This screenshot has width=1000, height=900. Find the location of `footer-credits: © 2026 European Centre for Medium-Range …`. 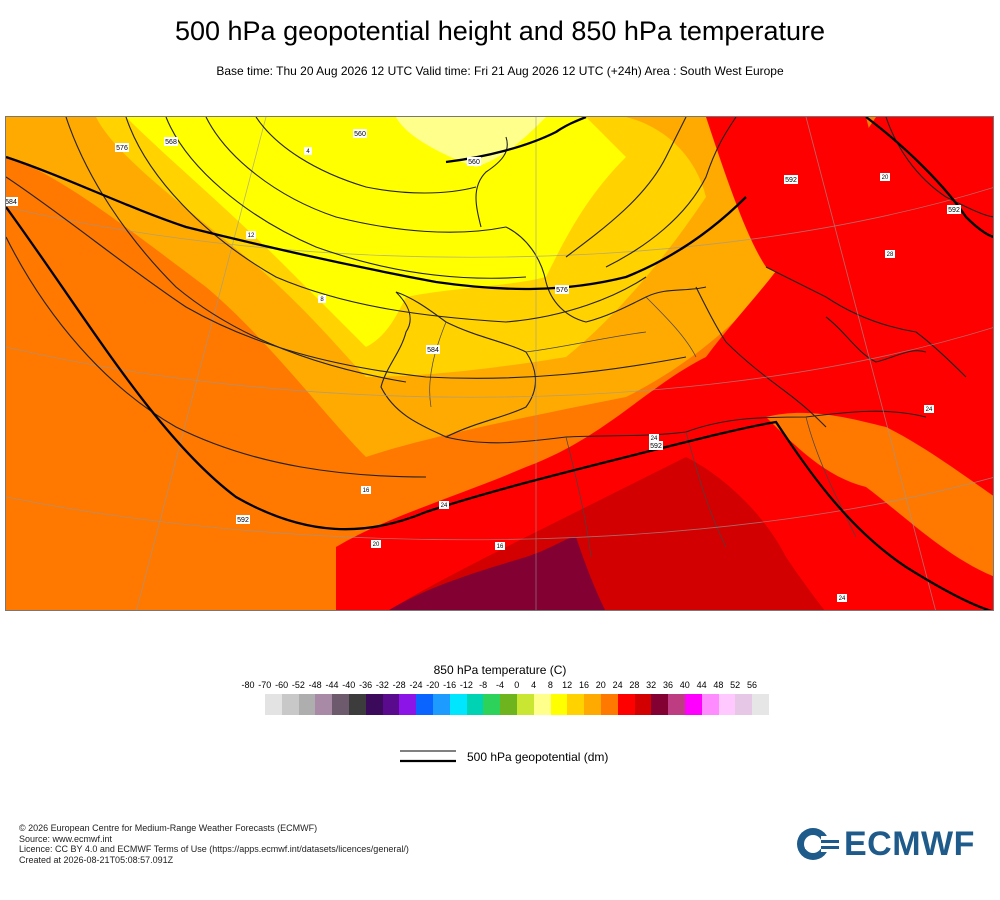

footer-credits: © 2026 European Centre for Medium-Range … is located at coordinates (214, 844).